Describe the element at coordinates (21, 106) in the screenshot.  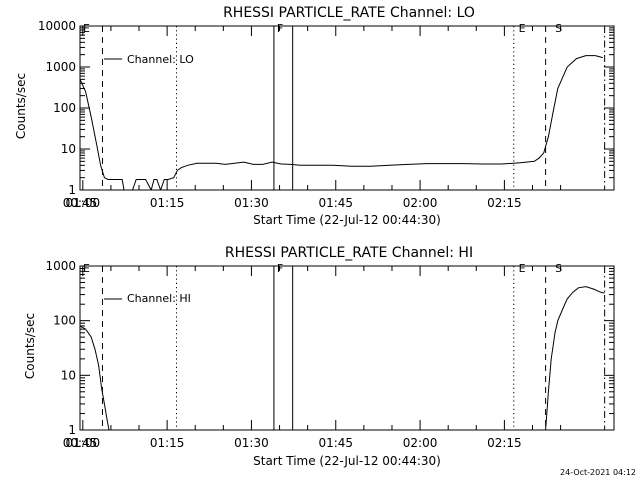
I see `lo-y-axis-label: Counts/sec` at that location.